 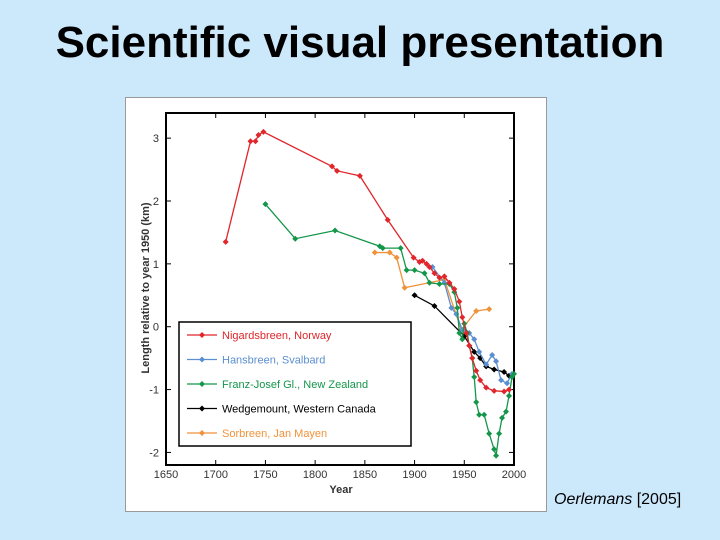 I want to click on legend-label: Sorbreen, Jan Mayen, so click(x=274, y=434).